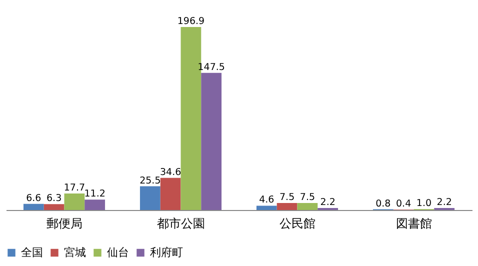 This screenshot has width=478, height=266. Describe the element at coordinates (34, 198) in the screenshot. I see `data-label: 6.6` at that location.